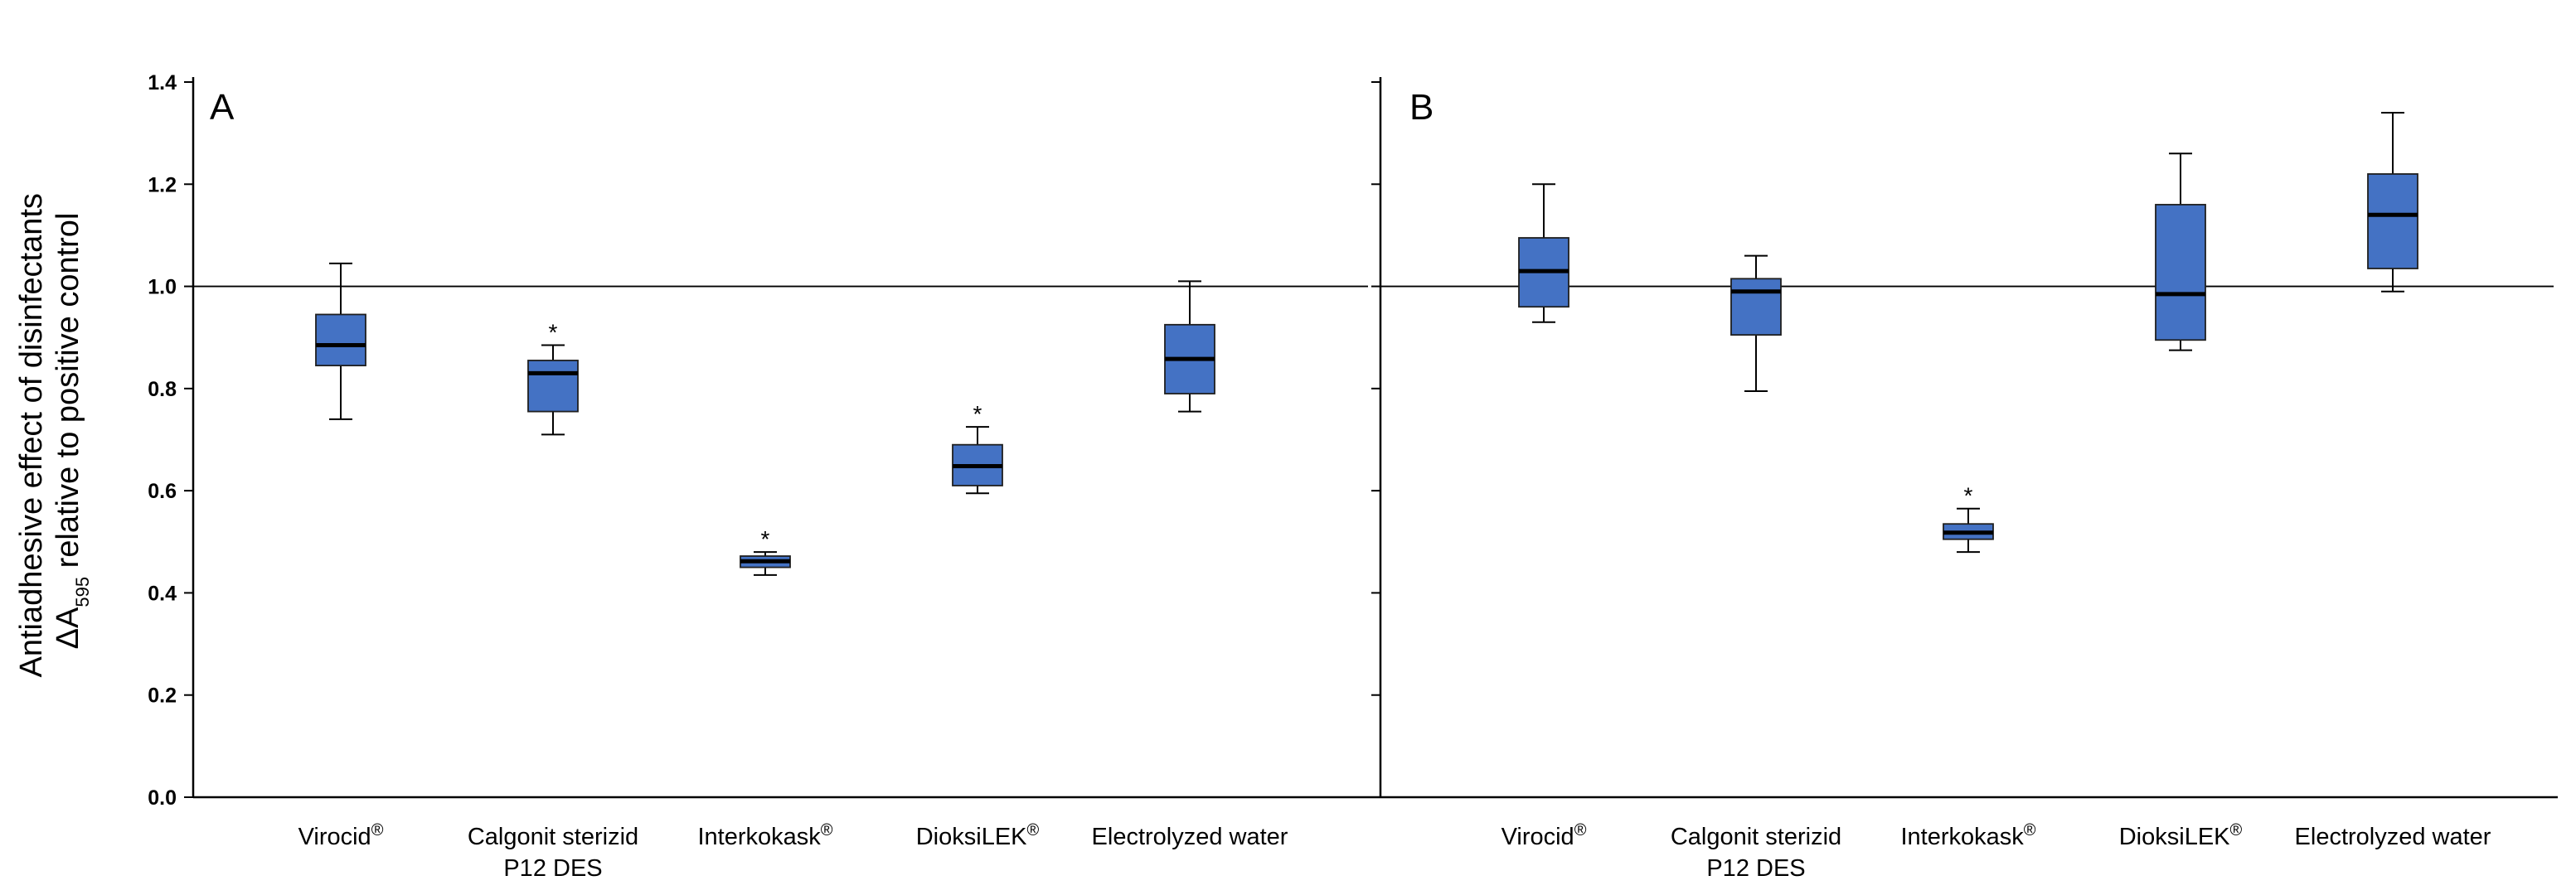 This screenshot has width=2576, height=895. What do you see at coordinates (222, 107) in the screenshot?
I see `panel-label-A: A` at bounding box center [222, 107].